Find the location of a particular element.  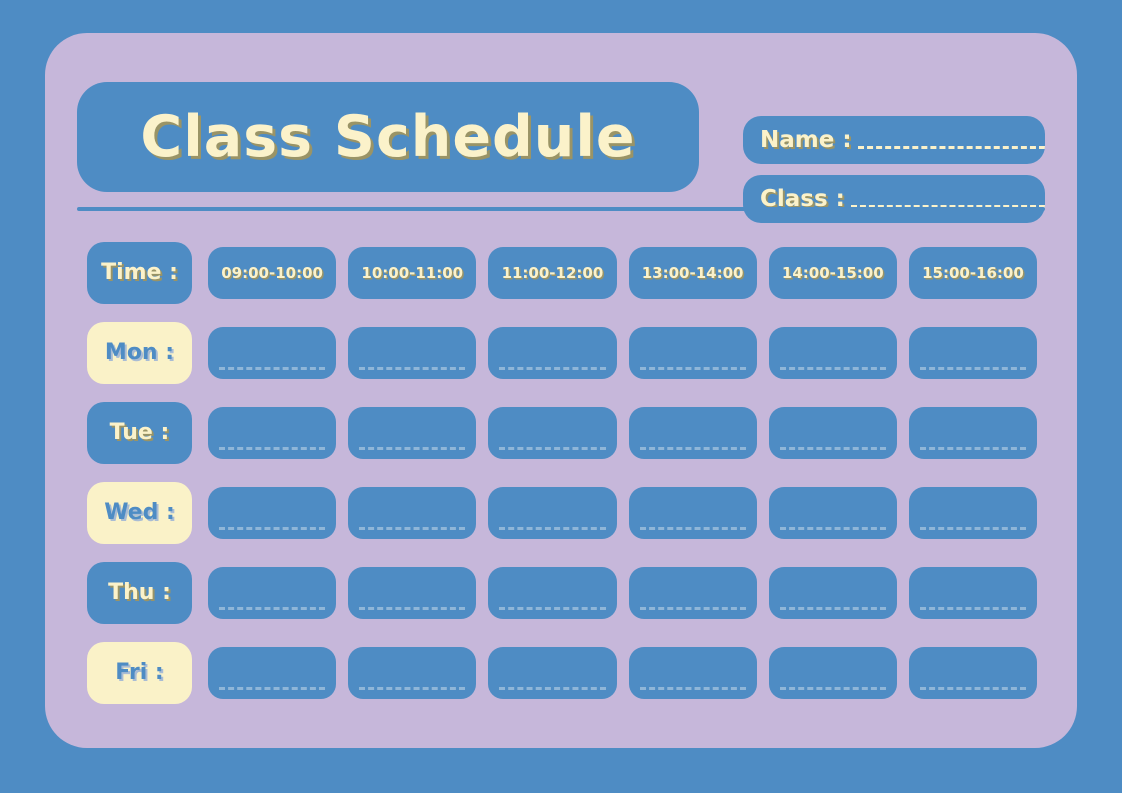

time-slot-text: 09:00-10:00 is located at coordinates (272, 272).